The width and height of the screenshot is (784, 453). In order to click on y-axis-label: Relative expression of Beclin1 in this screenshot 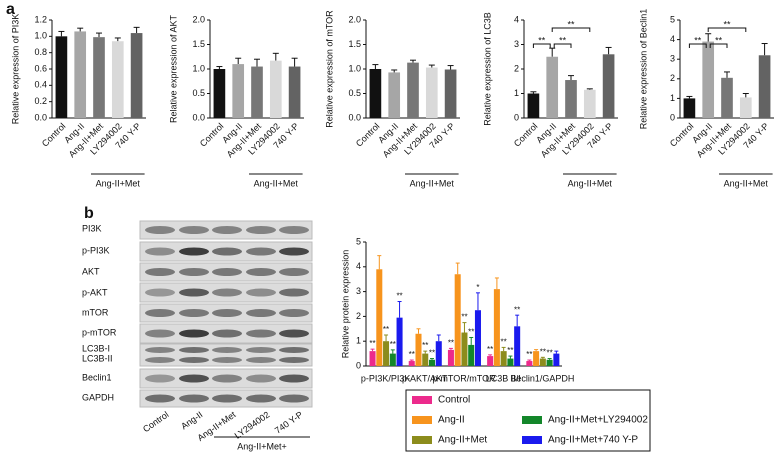, I will do `click(643, 69)`.